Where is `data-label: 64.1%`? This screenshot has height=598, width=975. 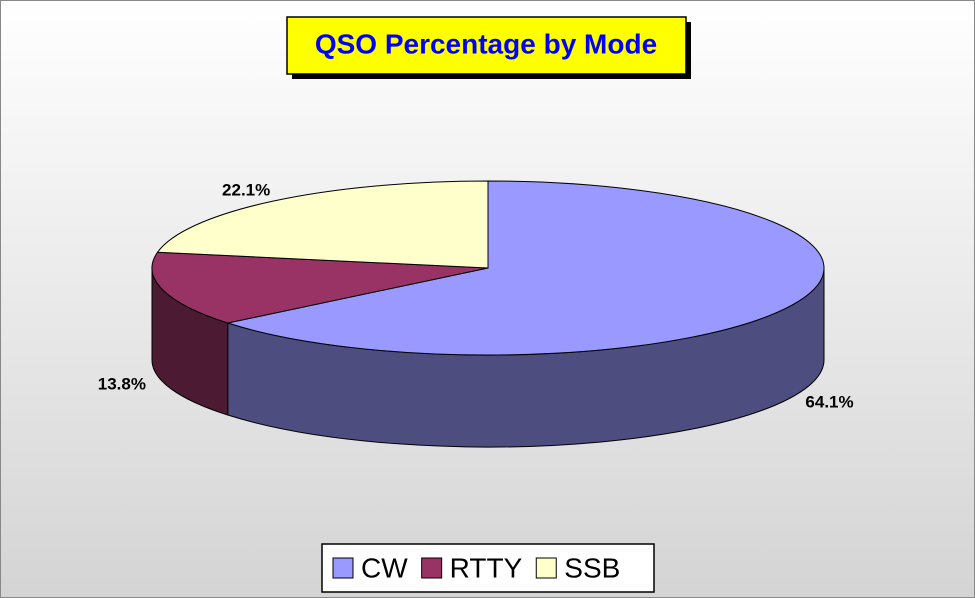 data-label: 64.1% is located at coordinates (829, 401).